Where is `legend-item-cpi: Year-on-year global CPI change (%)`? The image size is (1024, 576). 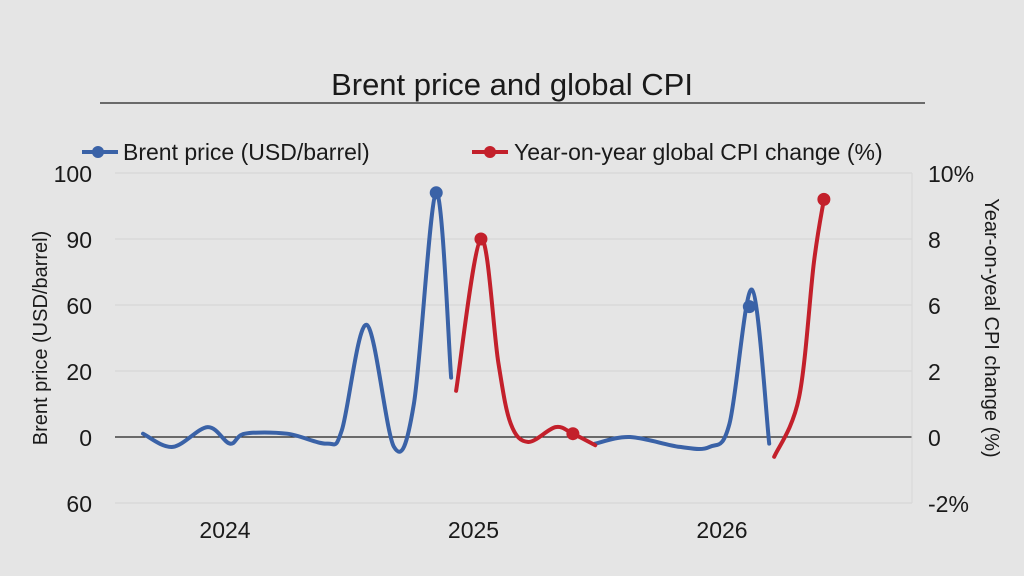 legend-item-cpi: Year-on-year global CPI change (%) is located at coordinates (677, 152).